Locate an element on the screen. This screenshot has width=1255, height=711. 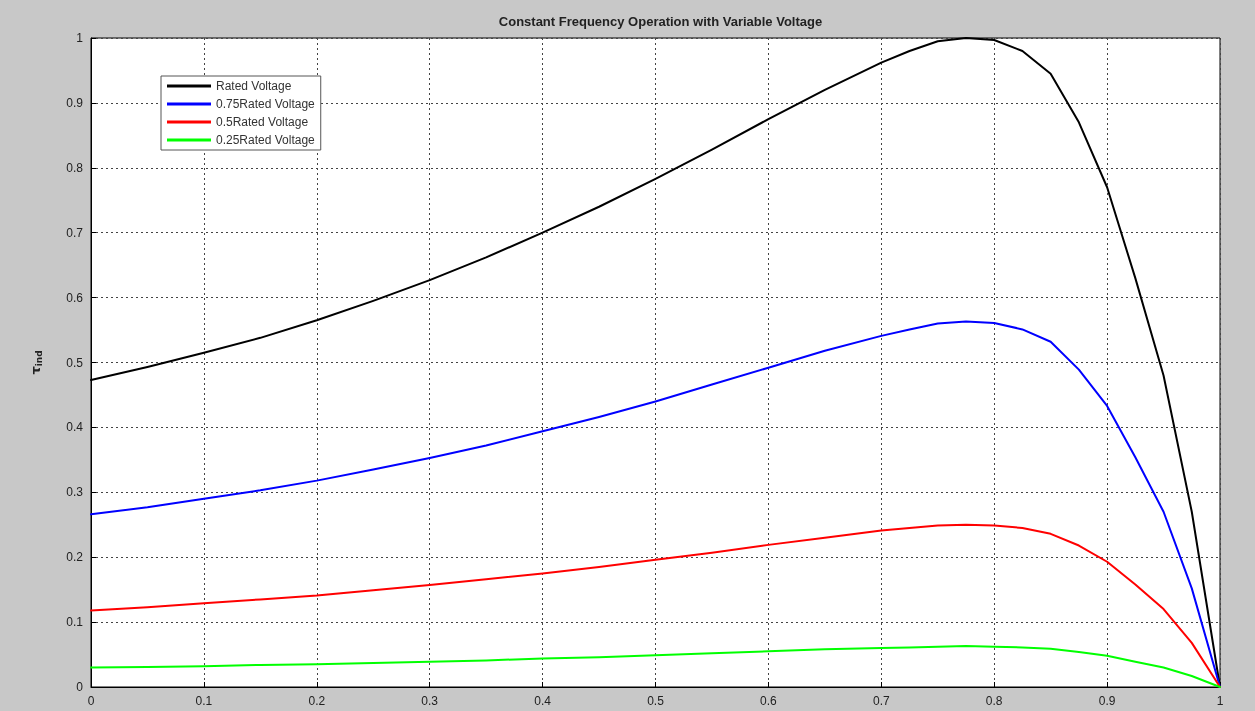
y-tick-label: 0.4 is located at coordinates (75, 427).